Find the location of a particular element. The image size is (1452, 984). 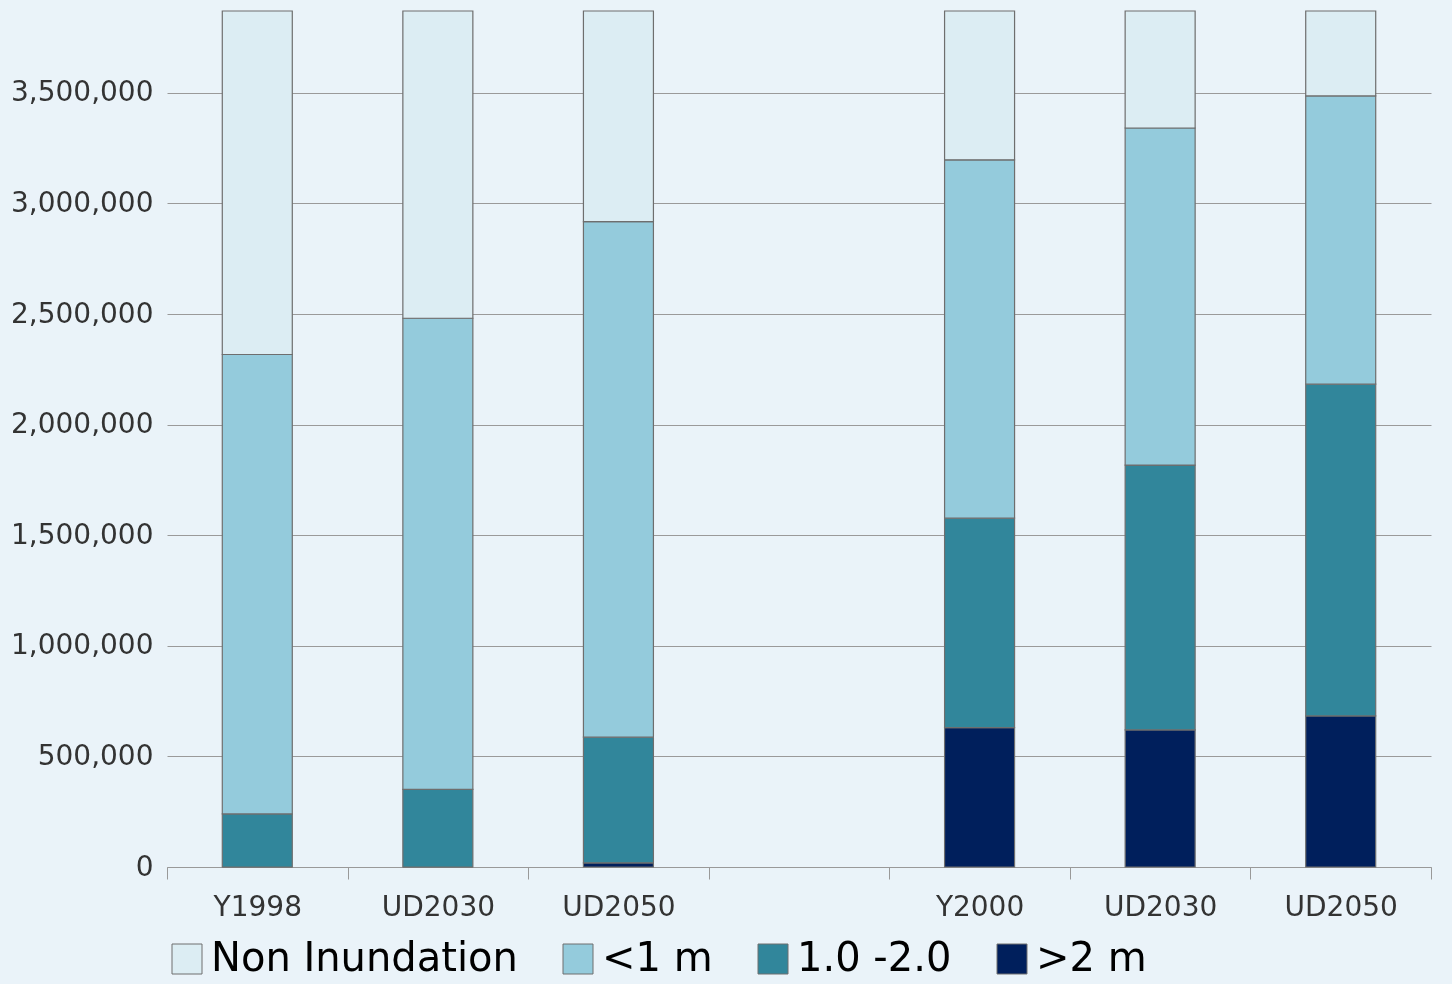

y-tick-label: 2,500,000 is located at coordinates (82, 313).